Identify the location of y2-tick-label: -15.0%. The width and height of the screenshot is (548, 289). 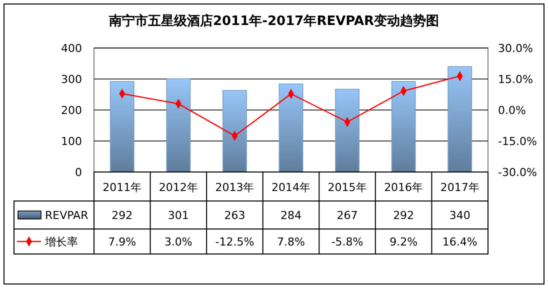
(517, 141).